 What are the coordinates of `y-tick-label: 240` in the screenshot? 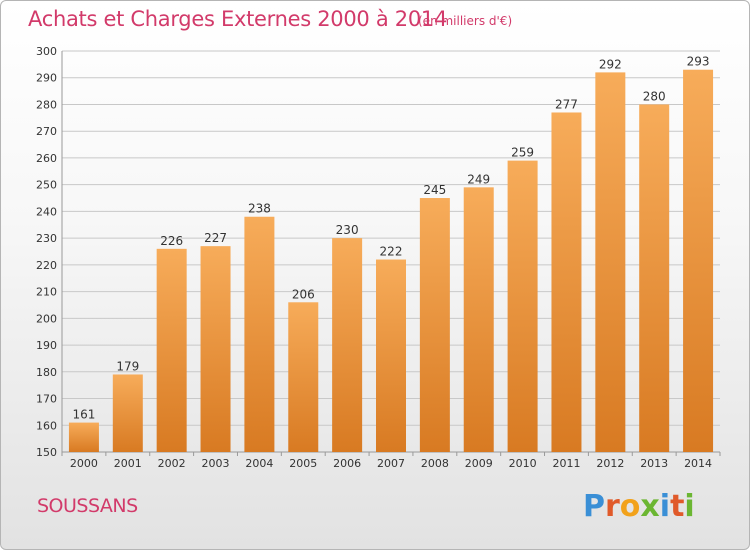 It's located at (46, 211).